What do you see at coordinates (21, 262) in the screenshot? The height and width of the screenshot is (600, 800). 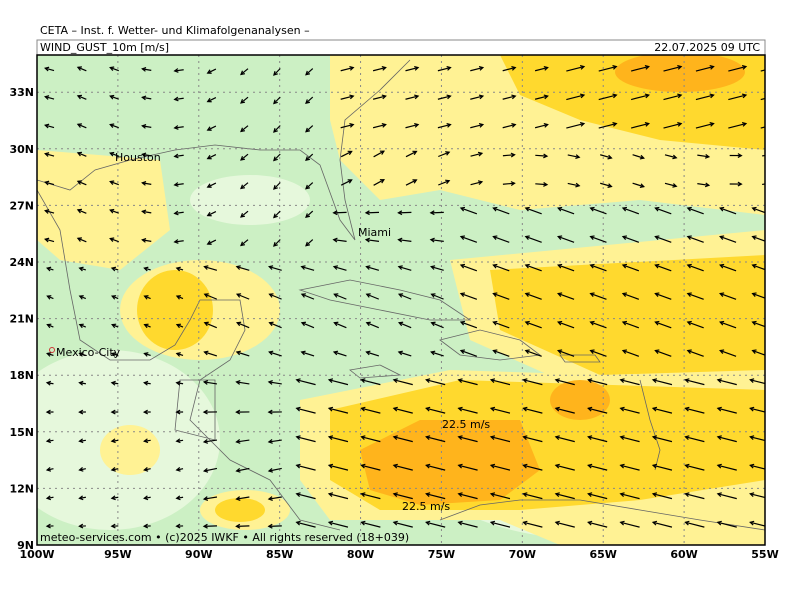 I see `y-tick-label: 24N` at bounding box center [21, 262].